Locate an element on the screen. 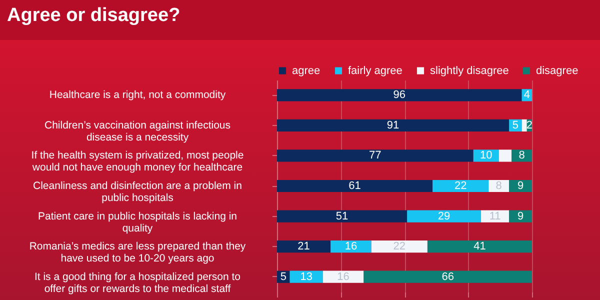 The width and height of the screenshot is (600, 300). data-label: 21 is located at coordinates (304, 246).